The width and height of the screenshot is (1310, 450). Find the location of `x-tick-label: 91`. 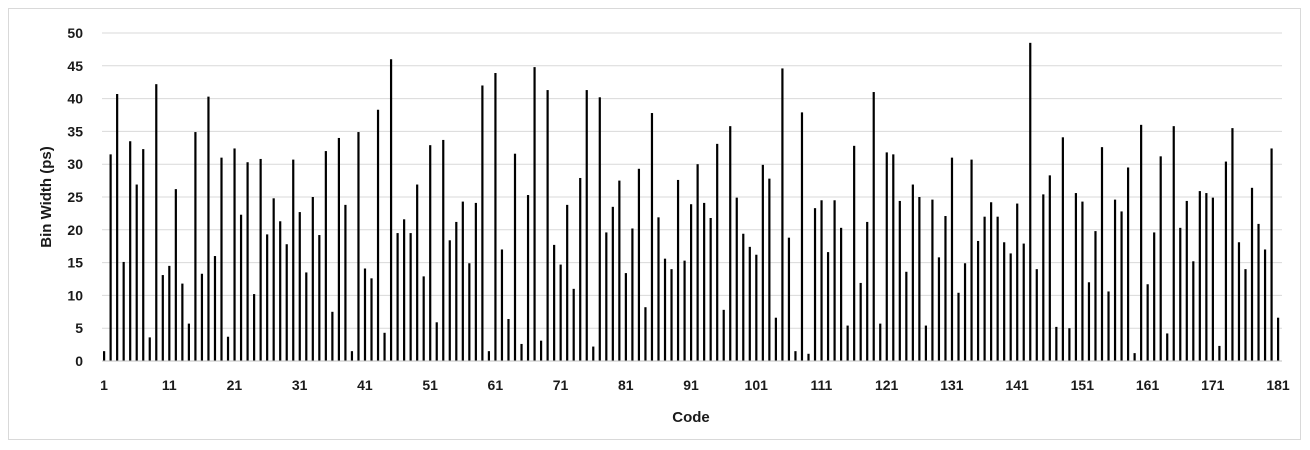

x-tick-label: 91 is located at coordinates (691, 385).